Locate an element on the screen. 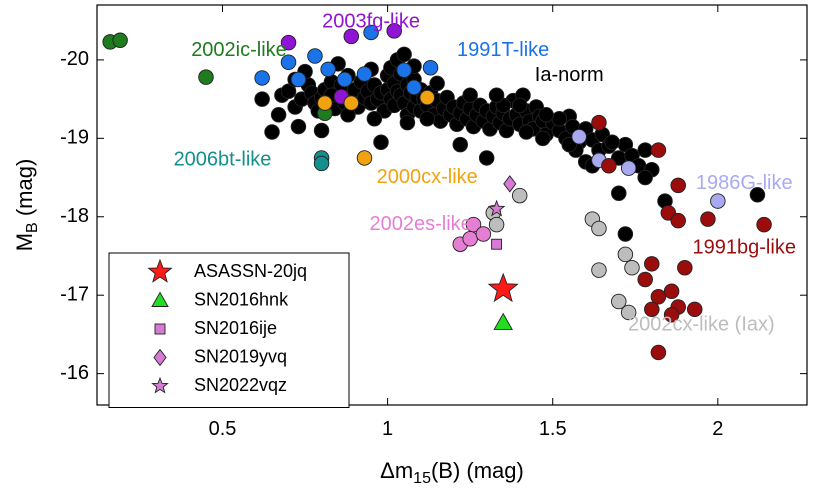 The image size is (814, 495). annotation-2006bt-like: 2006bt-like is located at coordinates (223, 160).